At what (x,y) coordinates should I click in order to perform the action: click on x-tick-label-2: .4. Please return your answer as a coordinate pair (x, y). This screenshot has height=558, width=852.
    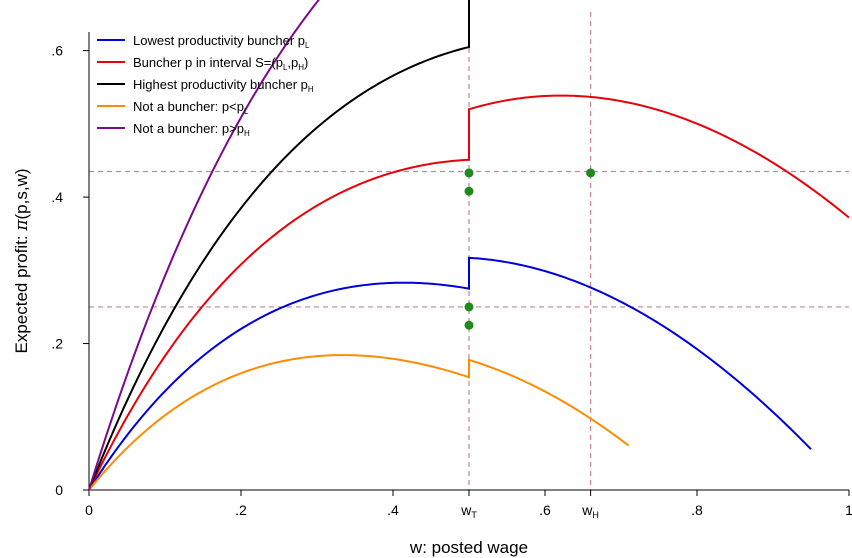
    Looking at the image, I should click on (393, 510).